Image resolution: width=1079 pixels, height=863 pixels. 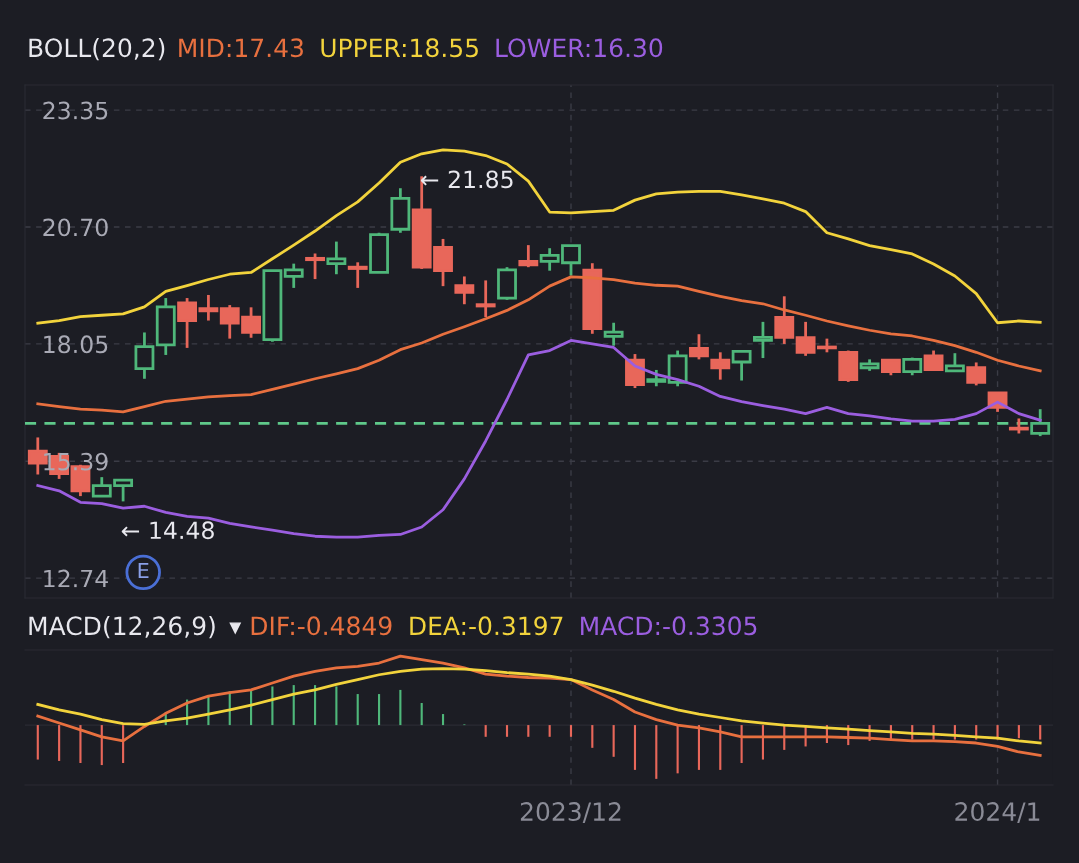 What do you see at coordinates (122, 627) in the screenshot?
I see `chart-title: MACD(12,26,9)` at bounding box center [122, 627].